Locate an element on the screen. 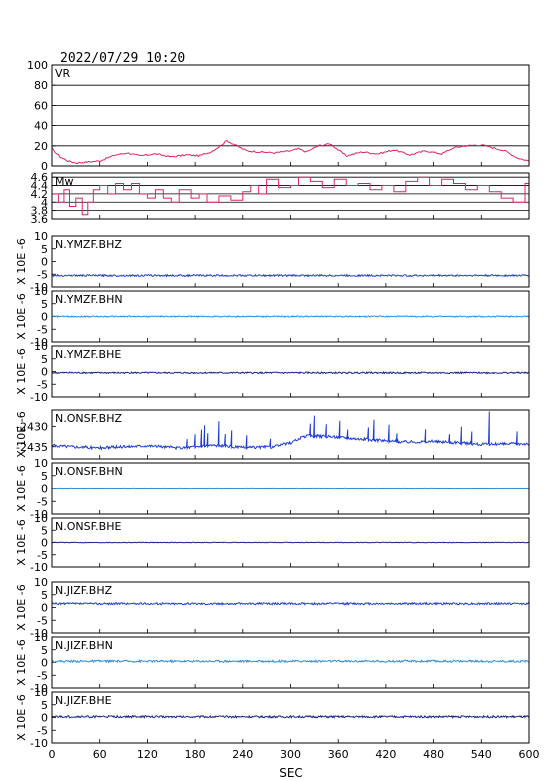 The image size is (554, 781). panel-label: N.YMZF.BHZ is located at coordinates (88, 244).